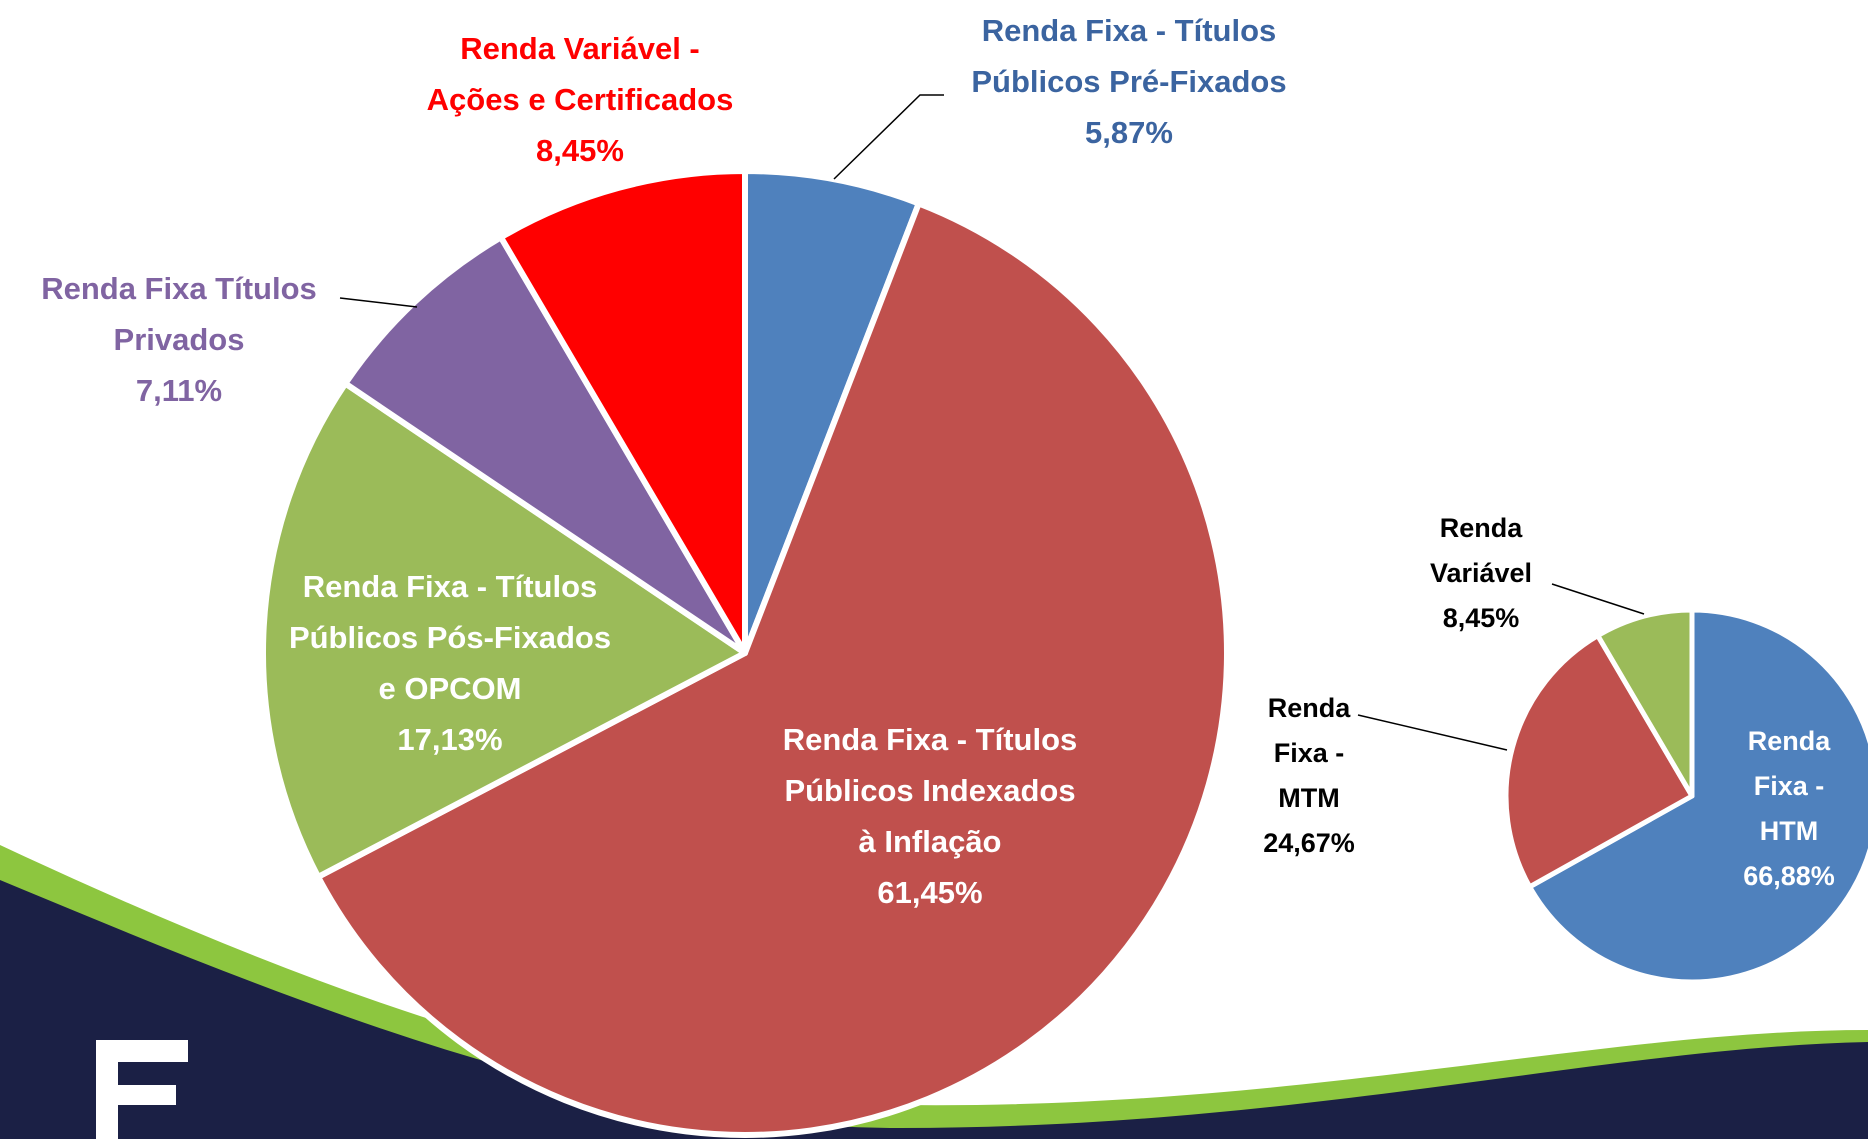 This screenshot has width=1868, height=1139. Describe the element at coordinates (142, 1089) in the screenshot. I see `logo` at that location.